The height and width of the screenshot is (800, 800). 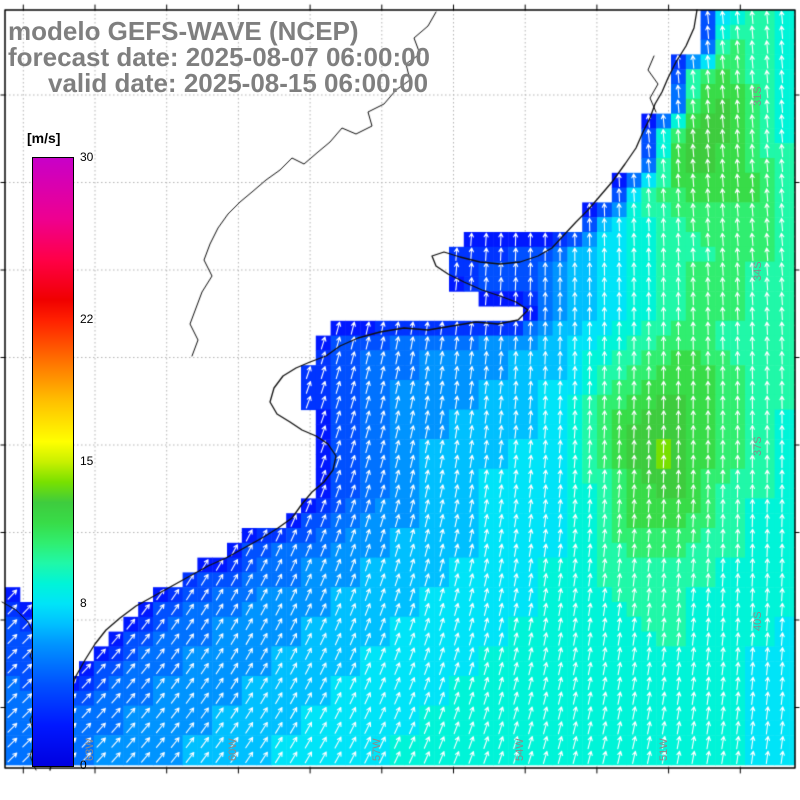 I want to click on colorbar-tick: 30, so click(x=87, y=157).